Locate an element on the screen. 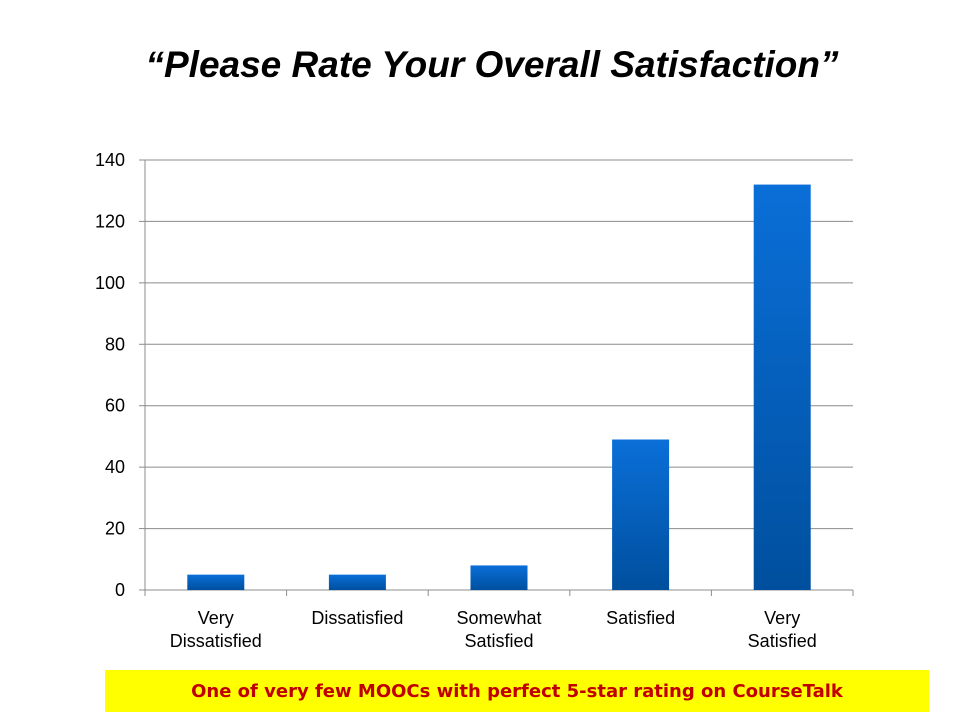 The height and width of the screenshot is (720, 960). chart-title: “Please Rate Your Overall Satisfaction” is located at coordinates (492, 64).